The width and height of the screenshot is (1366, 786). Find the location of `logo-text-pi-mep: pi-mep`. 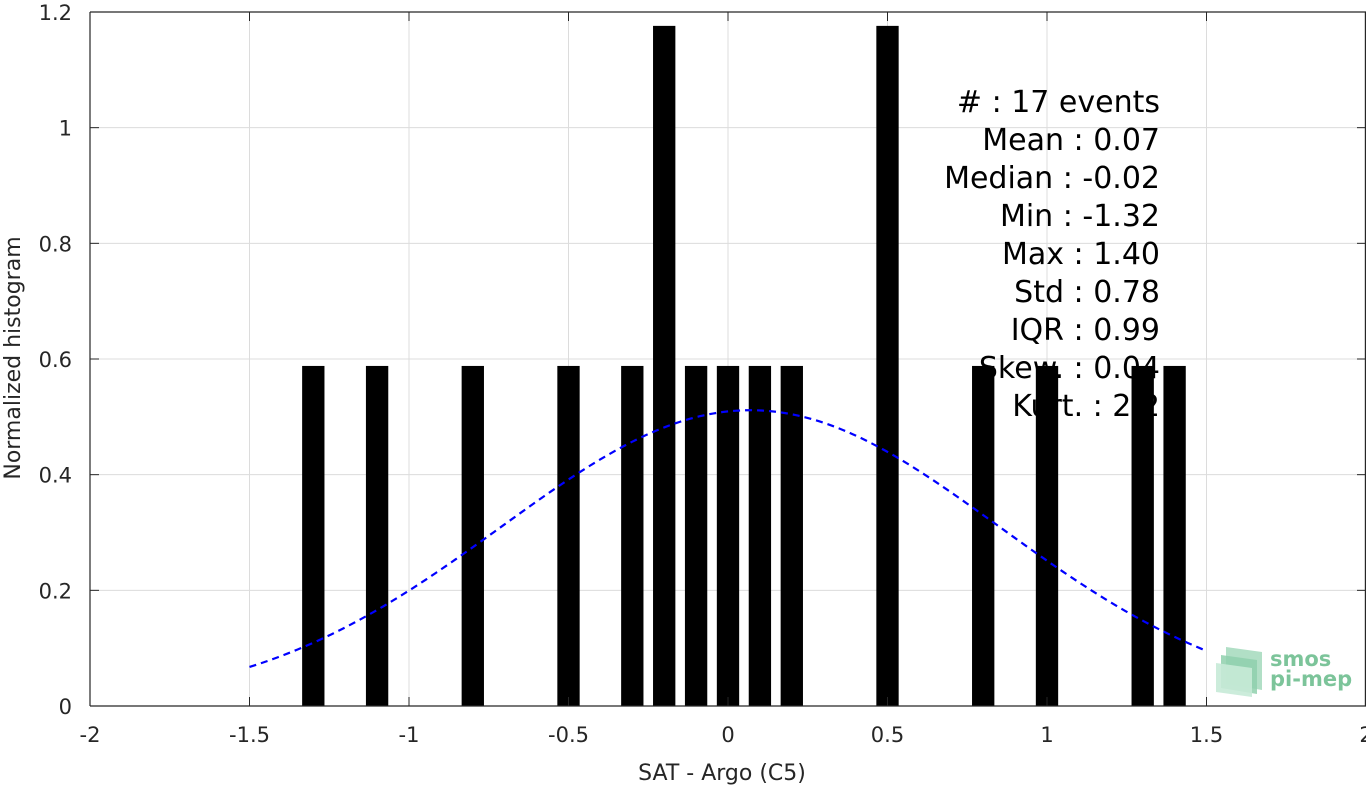

logo-text-pi-mep: pi-mep is located at coordinates (1311, 679).